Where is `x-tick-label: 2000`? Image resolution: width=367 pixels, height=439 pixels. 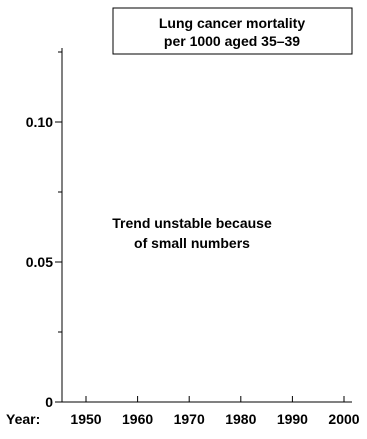
x-tick-label: 2000 is located at coordinates (343, 419).